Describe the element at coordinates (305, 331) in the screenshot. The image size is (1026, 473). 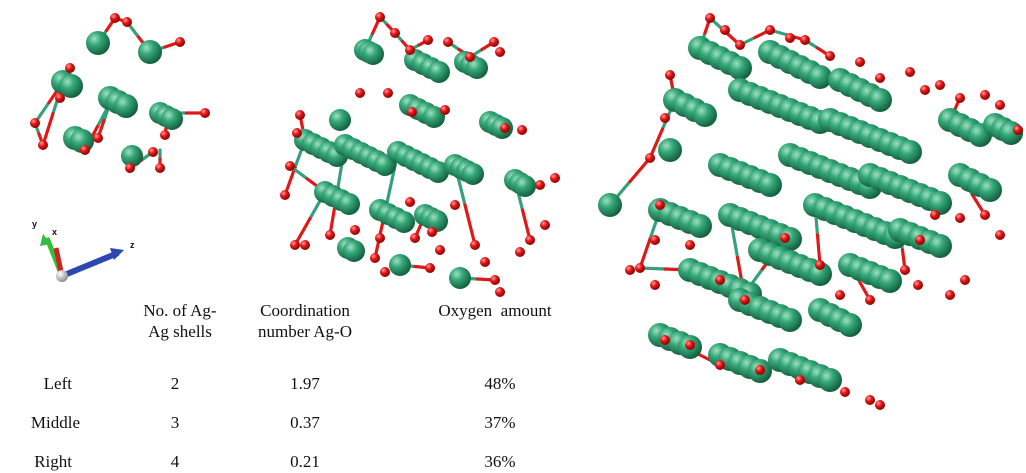
I see `header-coordination-line2: number Ag-O` at that location.